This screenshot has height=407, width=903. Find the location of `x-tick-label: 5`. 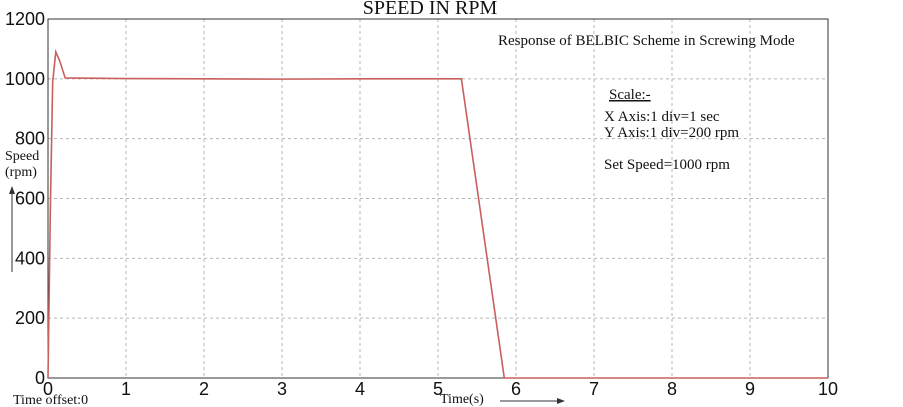

x-tick-label: 5 is located at coordinates (438, 389).